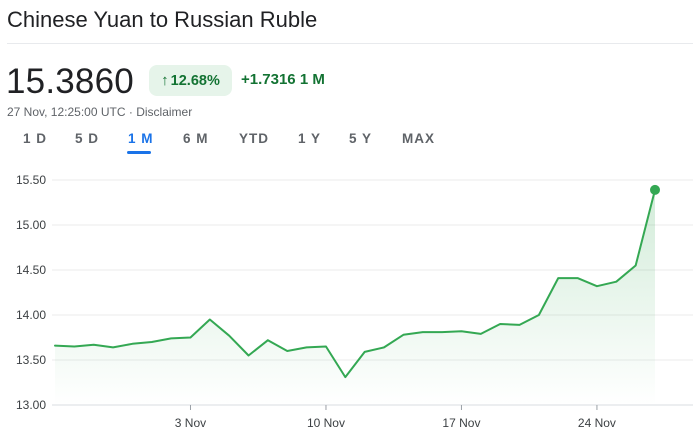 Image resolution: width=695 pixels, height=441 pixels. Describe the element at coordinates (31, 405) in the screenshot. I see `y-tick-label: 13.00` at that location.